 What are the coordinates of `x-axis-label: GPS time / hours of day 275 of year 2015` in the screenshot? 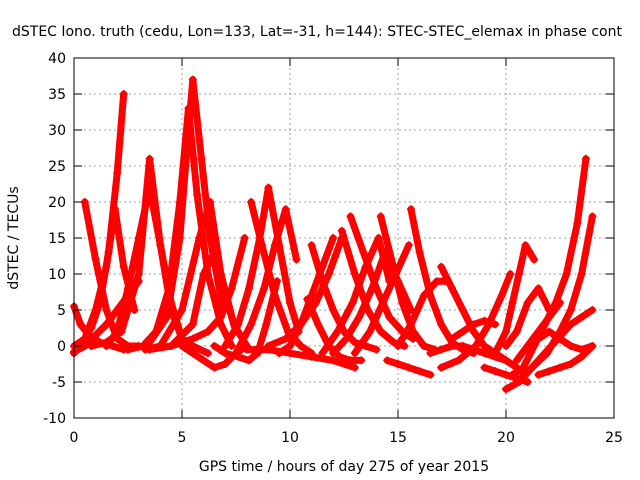 It's located at (344, 467).